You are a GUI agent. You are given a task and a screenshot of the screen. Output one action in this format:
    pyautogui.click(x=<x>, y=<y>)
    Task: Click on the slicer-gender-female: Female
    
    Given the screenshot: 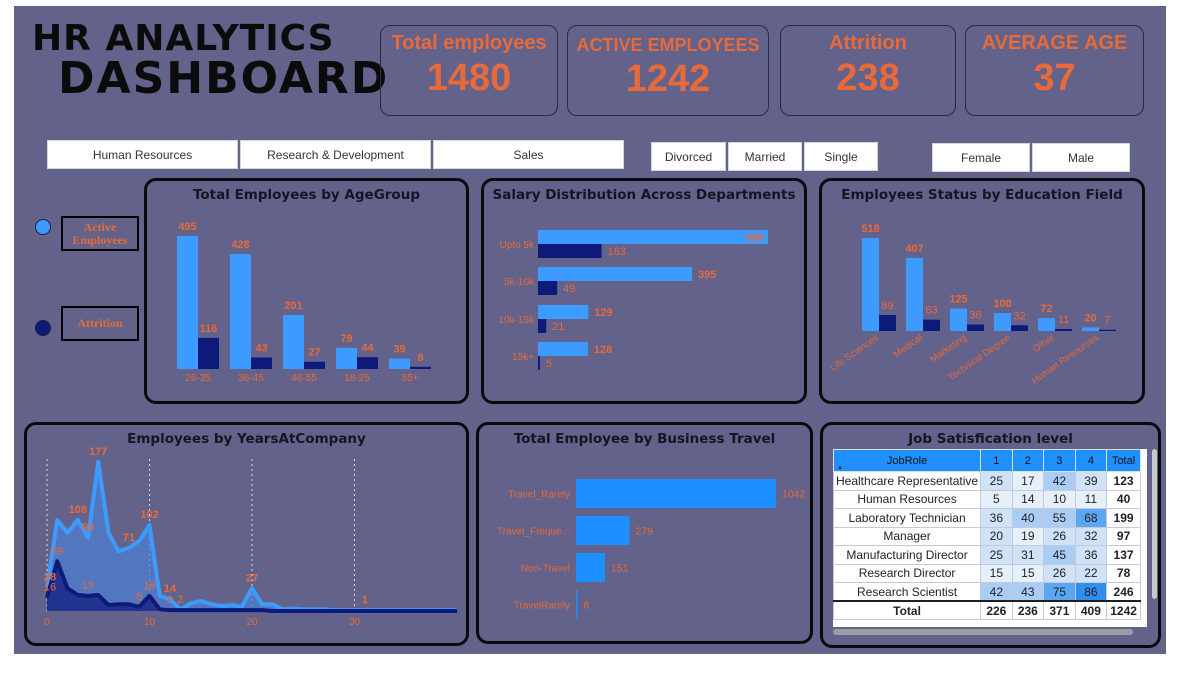 What is the action you would take?
    pyautogui.click(x=981, y=157)
    